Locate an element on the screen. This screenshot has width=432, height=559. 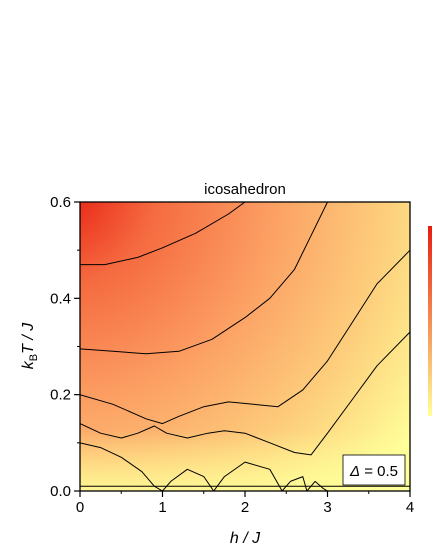
y-axis-label-k: k is located at coordinates (28, 364).